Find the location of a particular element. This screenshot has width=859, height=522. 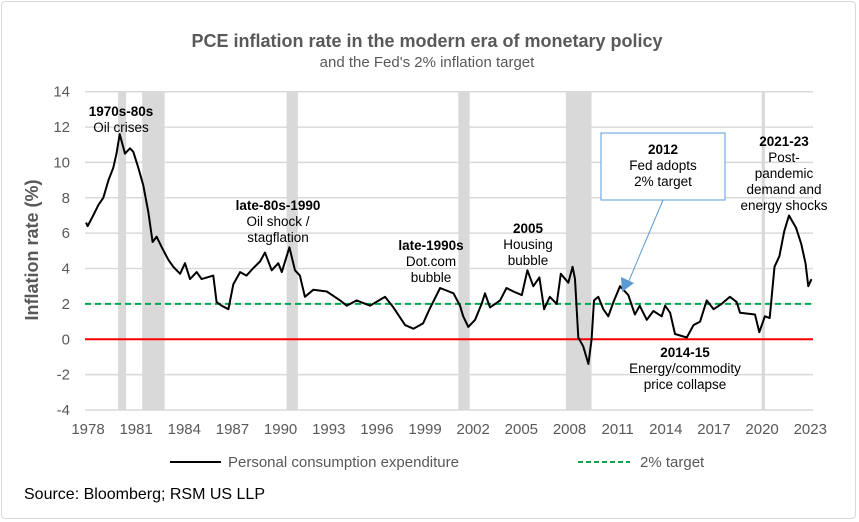

legend-label-target: 2% target is located at coordinates (672, 462).